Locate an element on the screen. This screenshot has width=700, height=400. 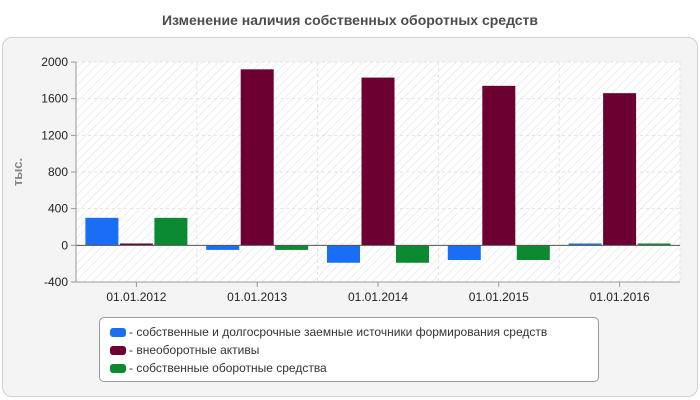
y-tick-label: 1600 is located at coordinates (54, 99).